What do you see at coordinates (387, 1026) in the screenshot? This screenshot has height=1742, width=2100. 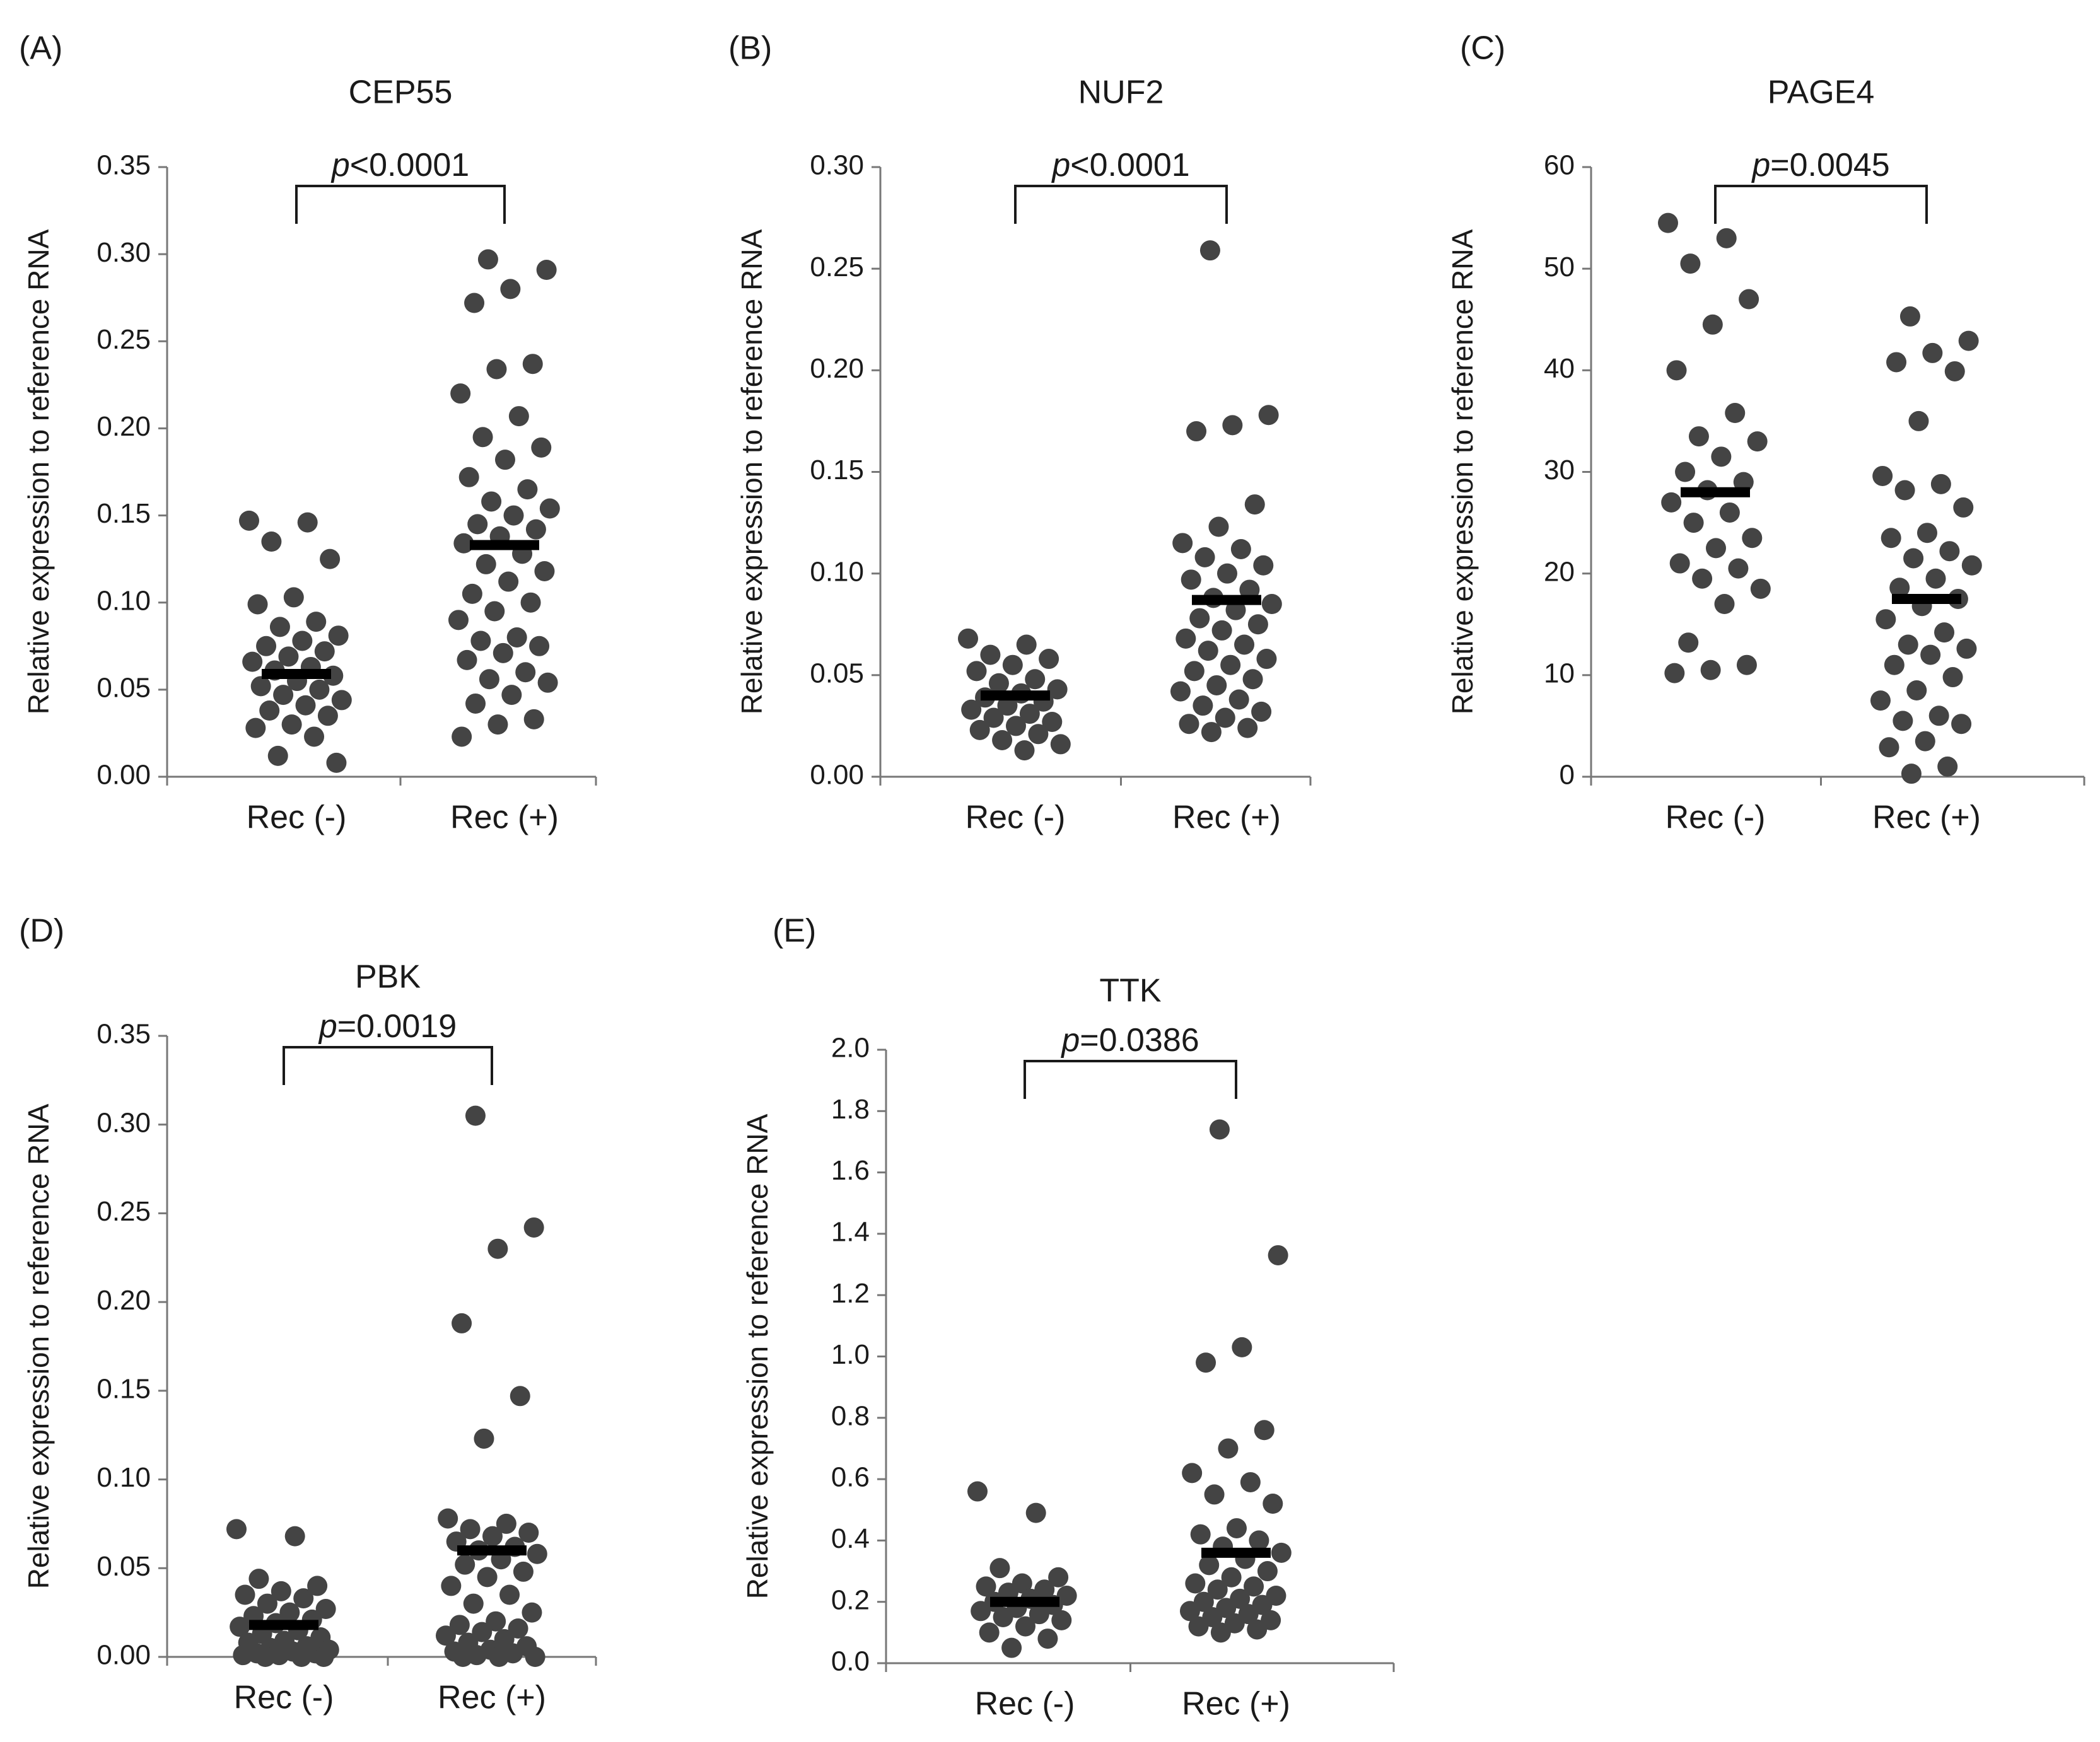 I see `p-value-label: p=0.0019` at bounding box center [387, 1026].